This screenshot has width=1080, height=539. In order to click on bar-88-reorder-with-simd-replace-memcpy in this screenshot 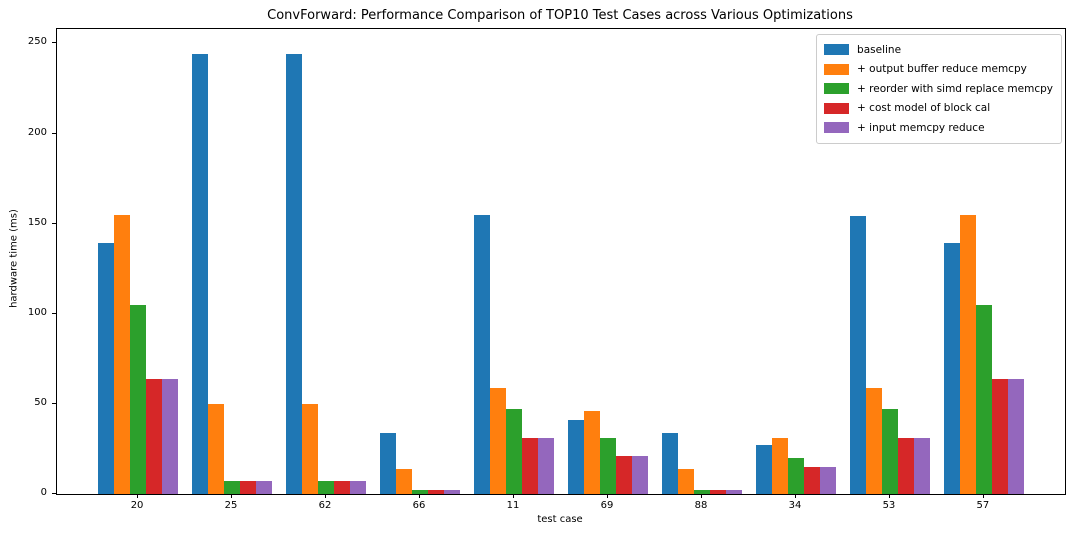, I will do `click(701, 492)`.